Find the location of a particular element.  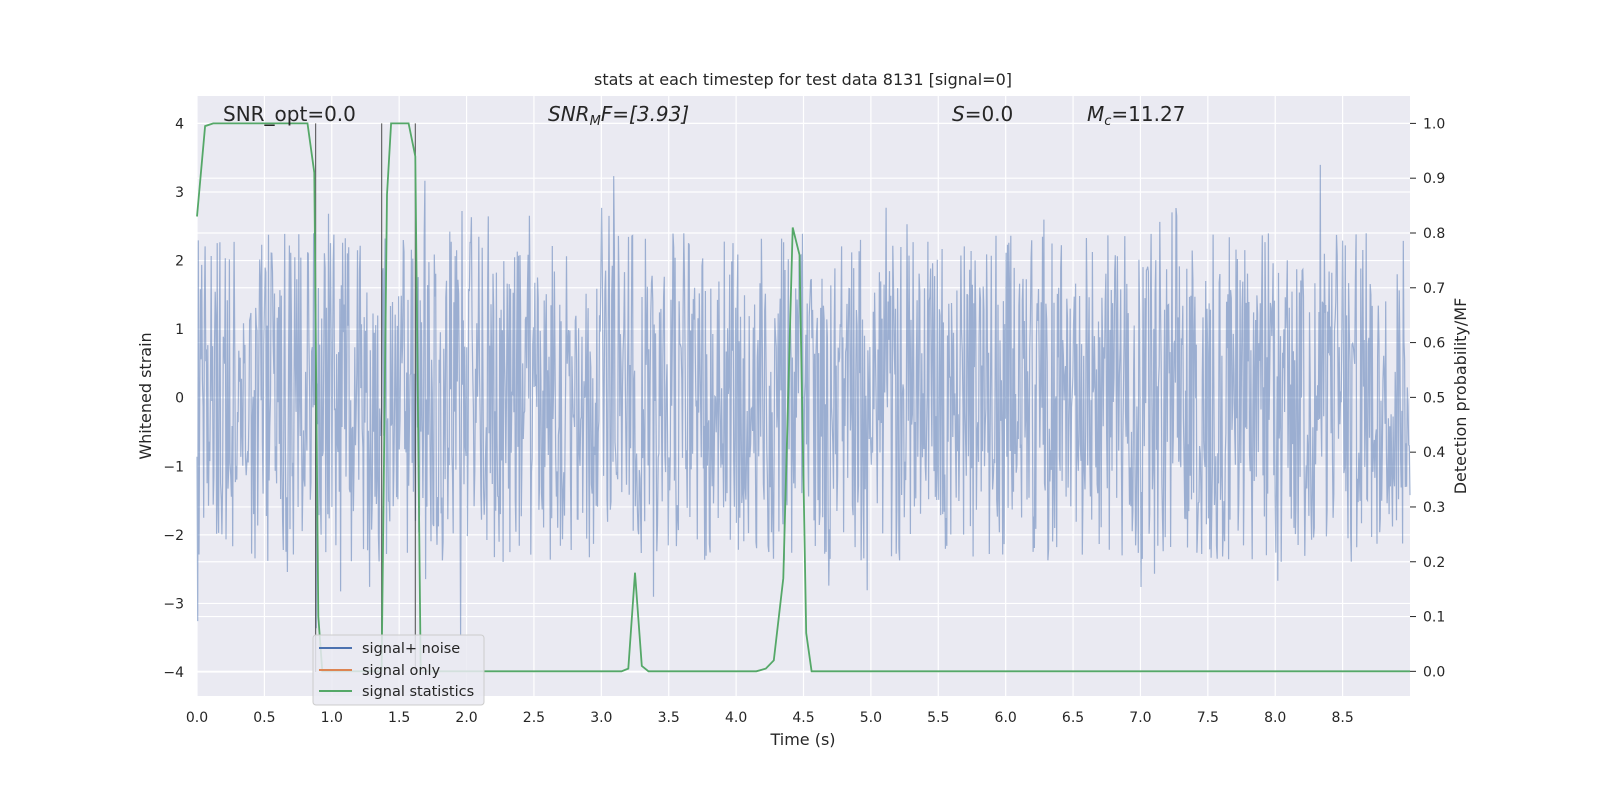

y2-tick-label: 0.0 is located at coordinates (1434, 672).